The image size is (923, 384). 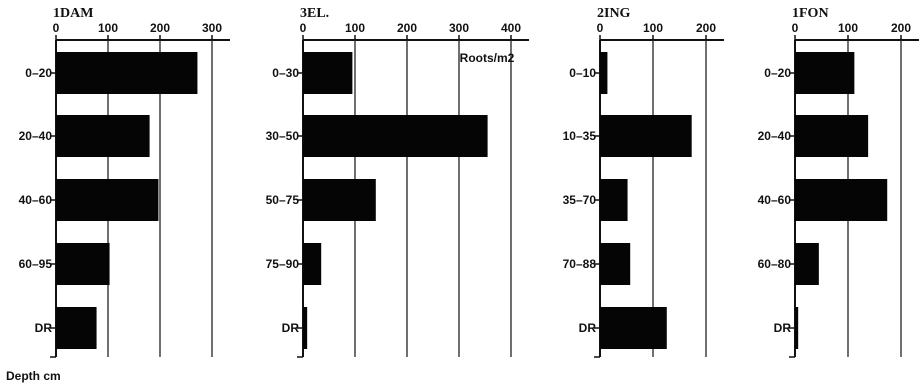 What do you see at coordinates (283, 136) in the screenshot?
I see `category-label: 30–50` at bounding box center [283, 136].